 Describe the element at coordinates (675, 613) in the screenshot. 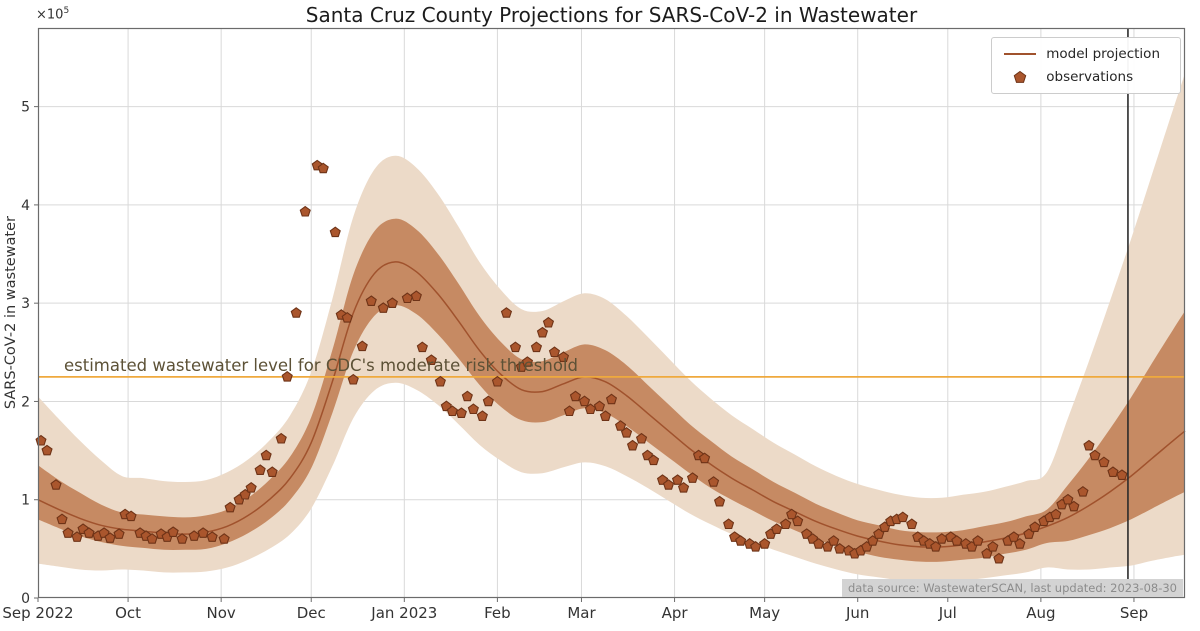

I see `x-tick-label: Apr` at that location.